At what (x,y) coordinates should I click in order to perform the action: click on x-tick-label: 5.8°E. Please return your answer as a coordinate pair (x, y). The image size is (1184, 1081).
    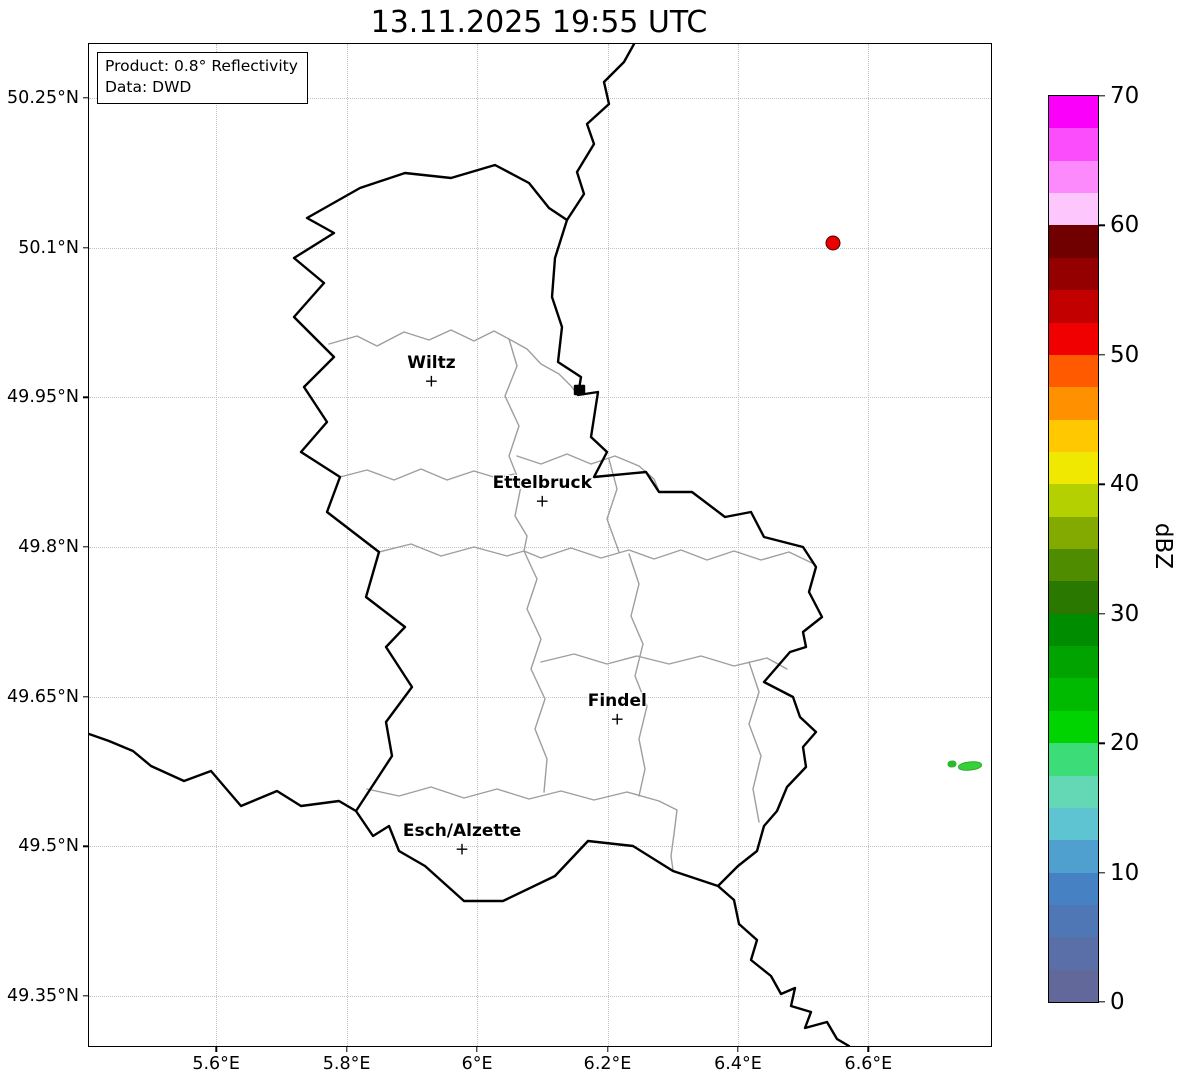
    Looking at the image, I should click on (346, 1064).